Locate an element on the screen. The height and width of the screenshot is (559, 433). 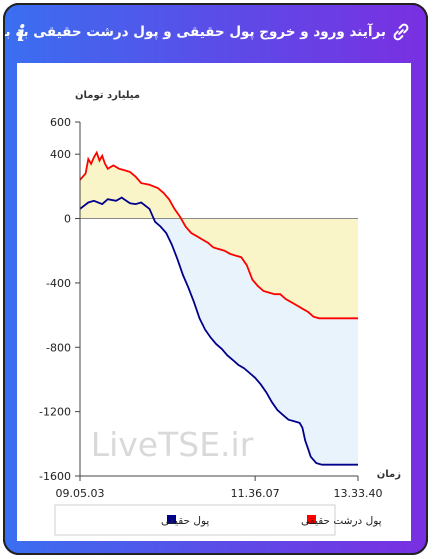
legend-label-big-real-money: پول درشت حقیقی is located at coordinates (341, 521).